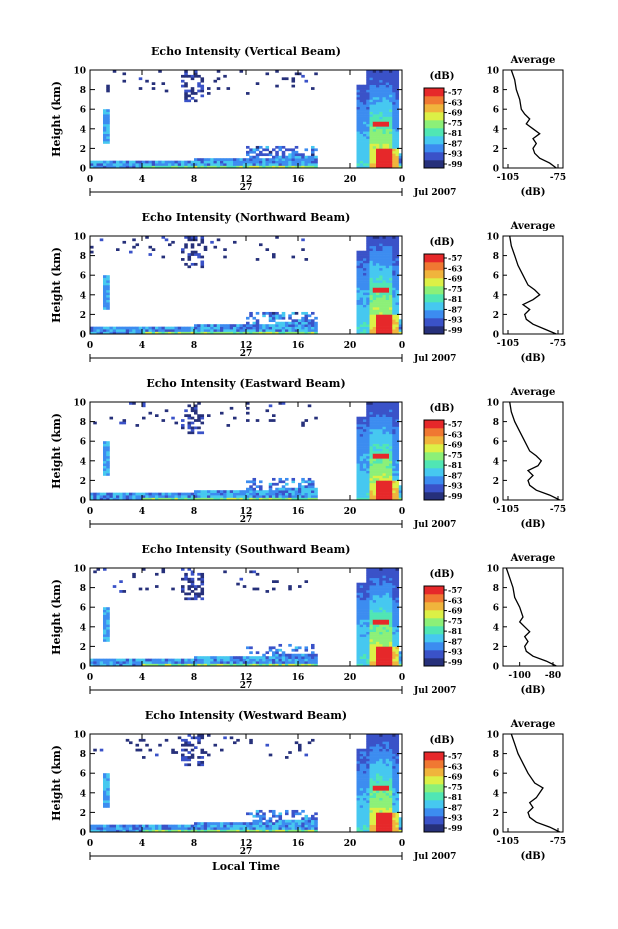 This screenshot has height=929, width=618. I want to click on y-tick-label: 6, so click(83, 277).